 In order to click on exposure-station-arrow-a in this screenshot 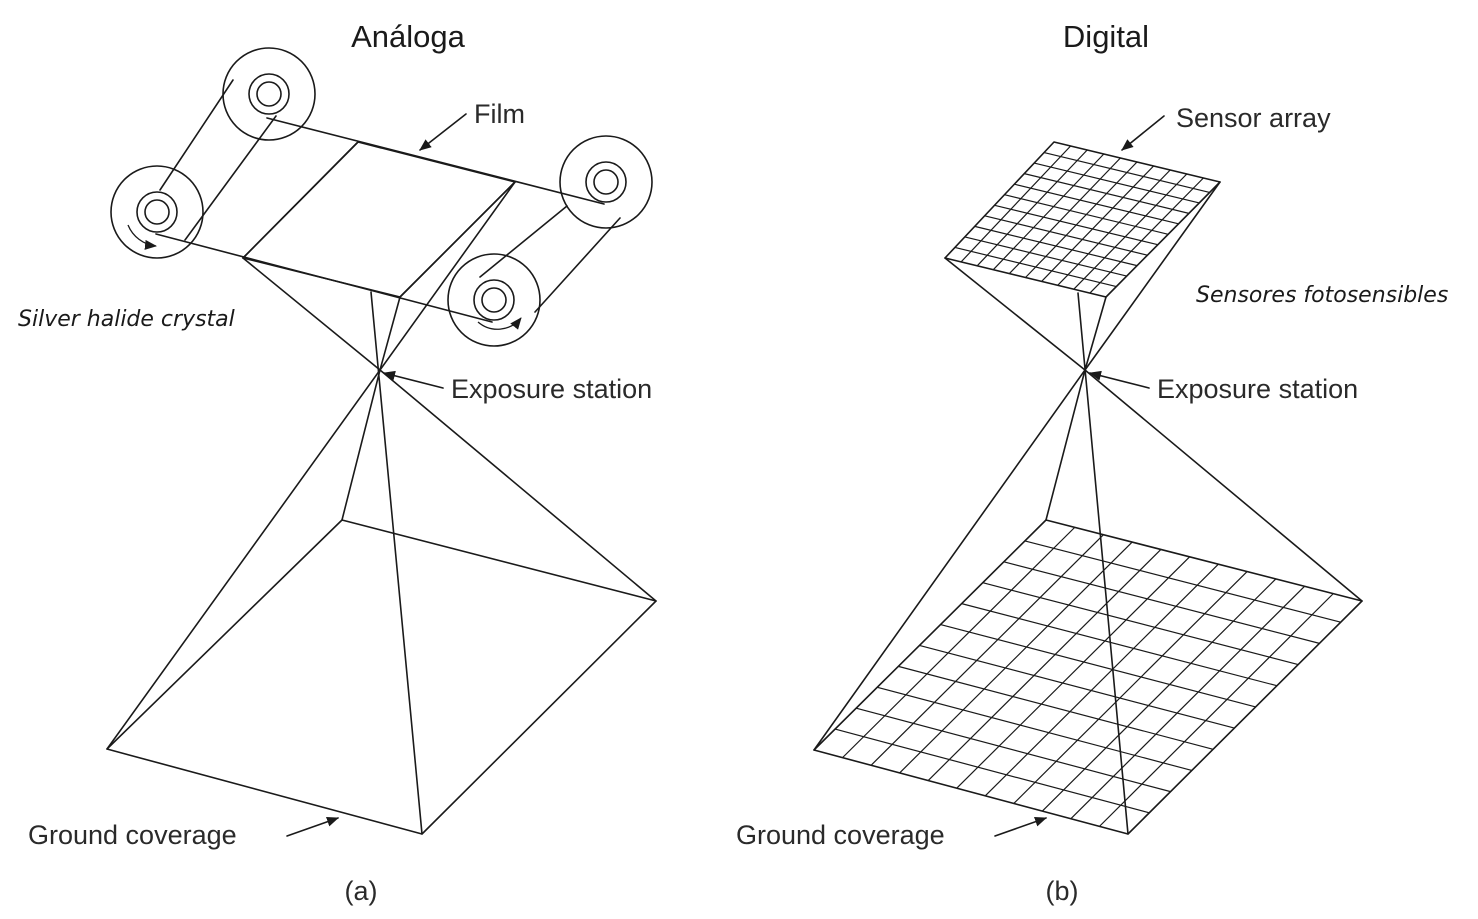, I will do `click(413, 379)`.